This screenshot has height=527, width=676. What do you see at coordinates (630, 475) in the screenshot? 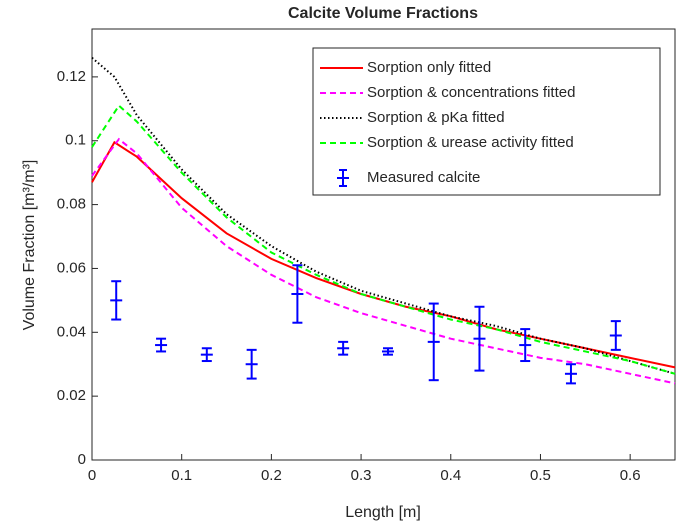
I see `x-tick-label: 0.6` at bounding box center [630, 475].